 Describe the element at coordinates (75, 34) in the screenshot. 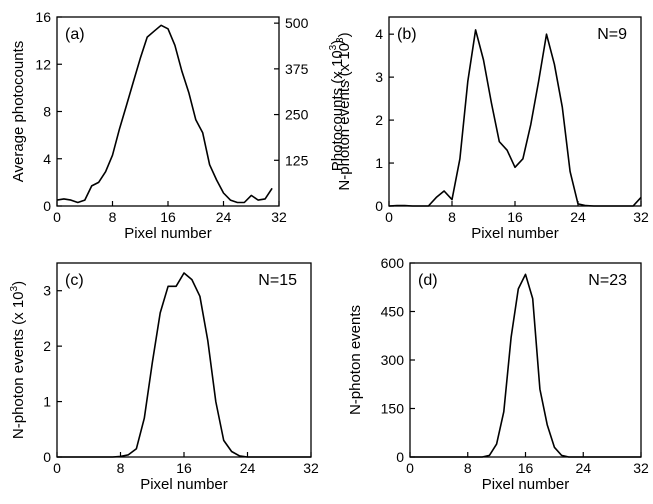

I see `panel-label: (a)` at that location.